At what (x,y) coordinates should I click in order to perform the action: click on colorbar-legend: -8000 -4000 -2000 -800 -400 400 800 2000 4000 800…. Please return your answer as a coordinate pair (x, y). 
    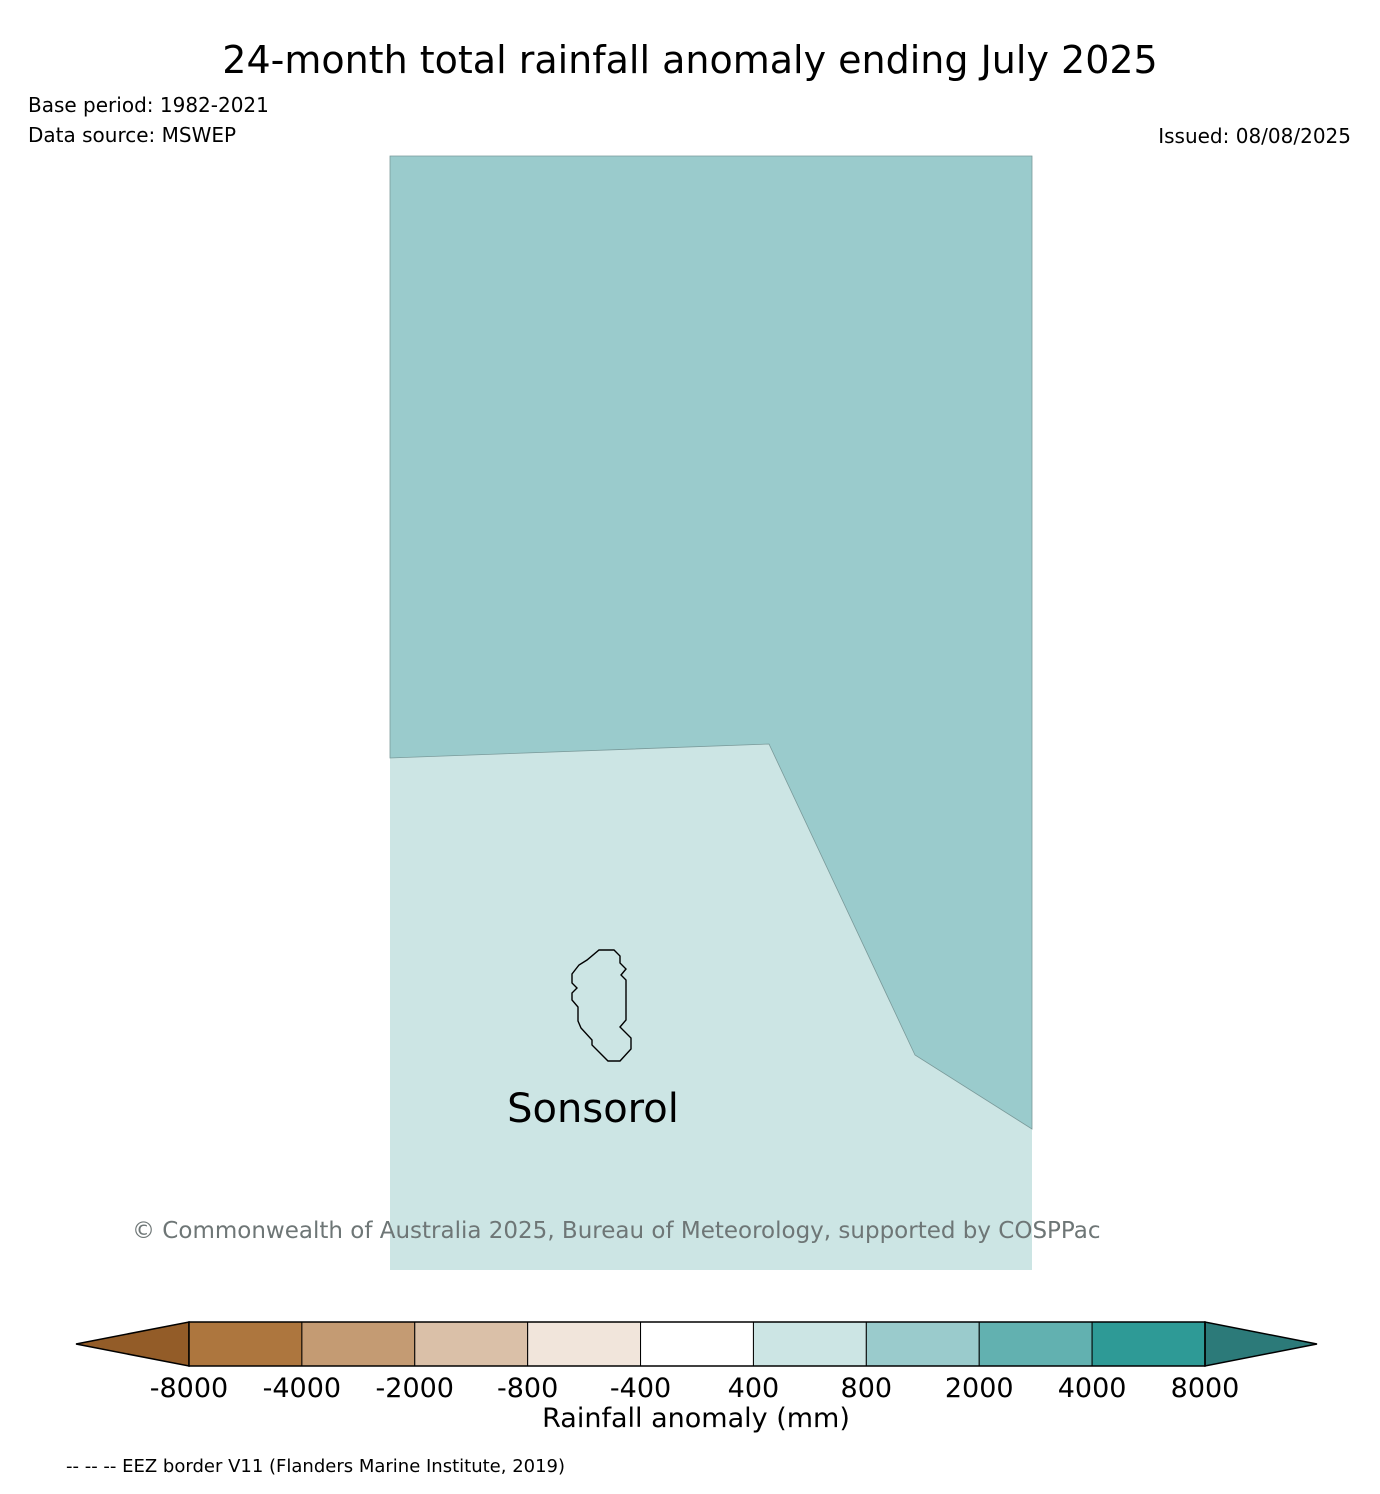
    Looking at the image, I should click on (696, 1377).